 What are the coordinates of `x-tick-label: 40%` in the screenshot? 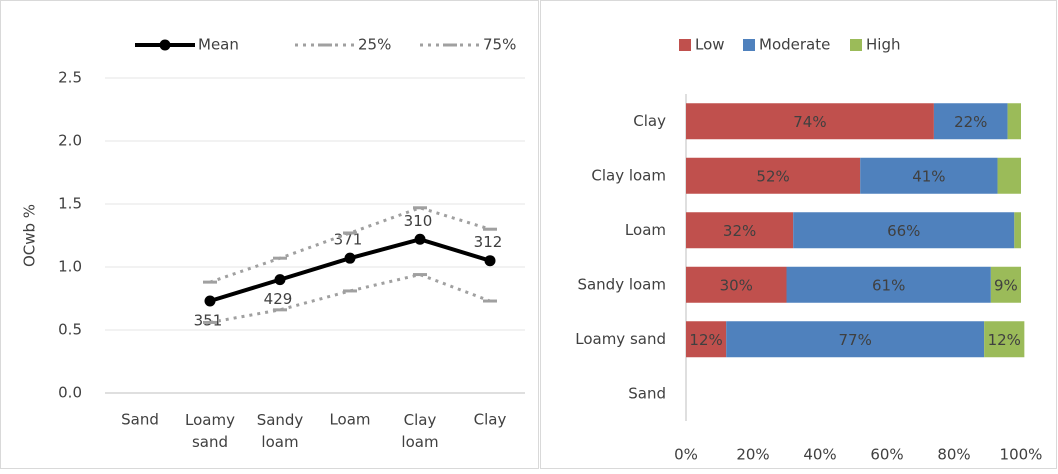 It's located at (819, 455).